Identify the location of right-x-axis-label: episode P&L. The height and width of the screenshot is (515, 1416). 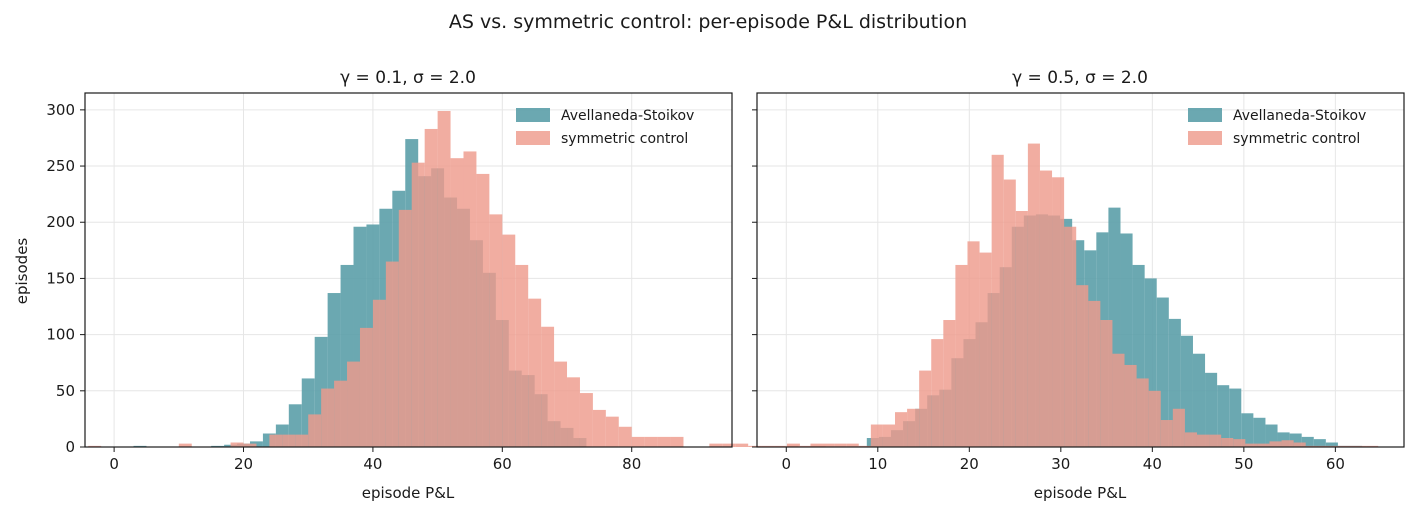
(1080, 493).